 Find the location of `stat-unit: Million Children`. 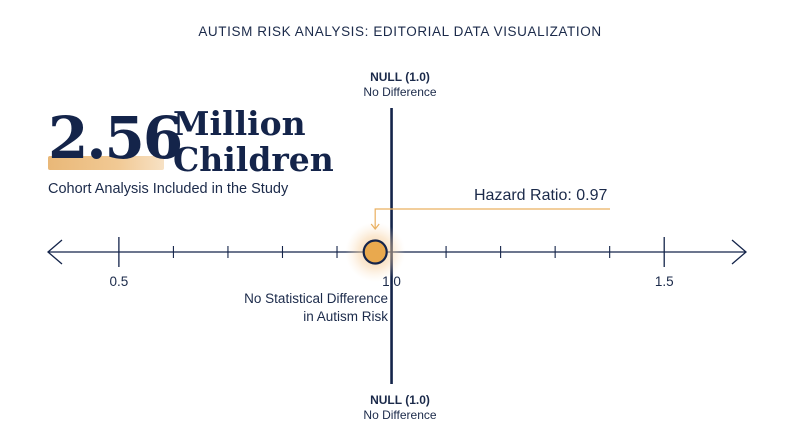

stat-unit: Million Children is located at coordinates (253, 142).